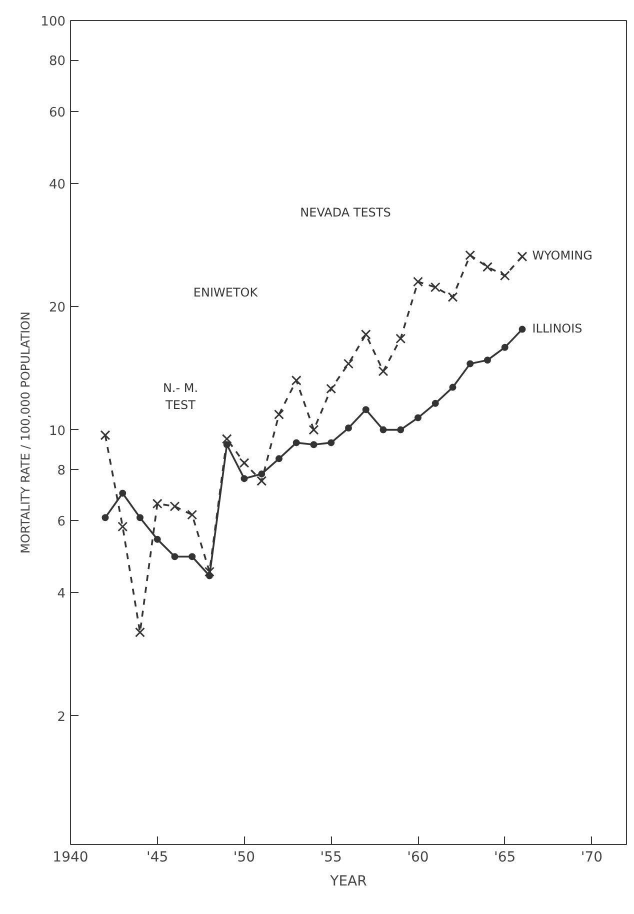  Describe the element at coordinates (591, 858) in the screenshot. I see `x-tick-label: '70` at that location.